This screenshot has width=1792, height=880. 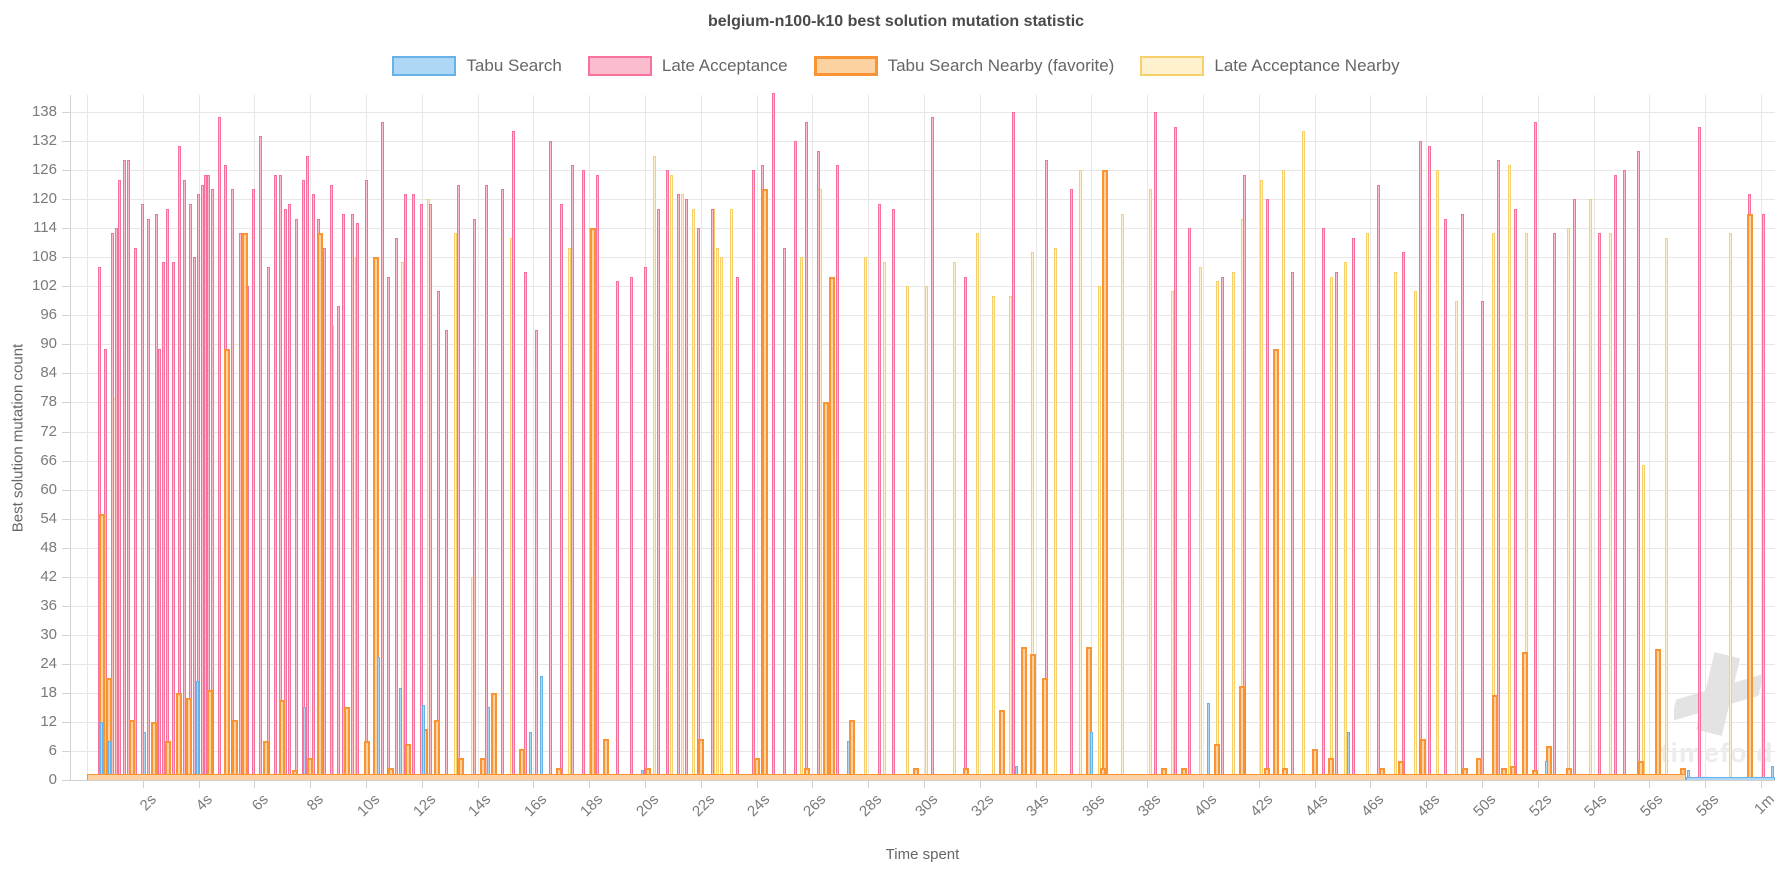 I want to click on y-tick-label: 54, so click(x=48, y=518).